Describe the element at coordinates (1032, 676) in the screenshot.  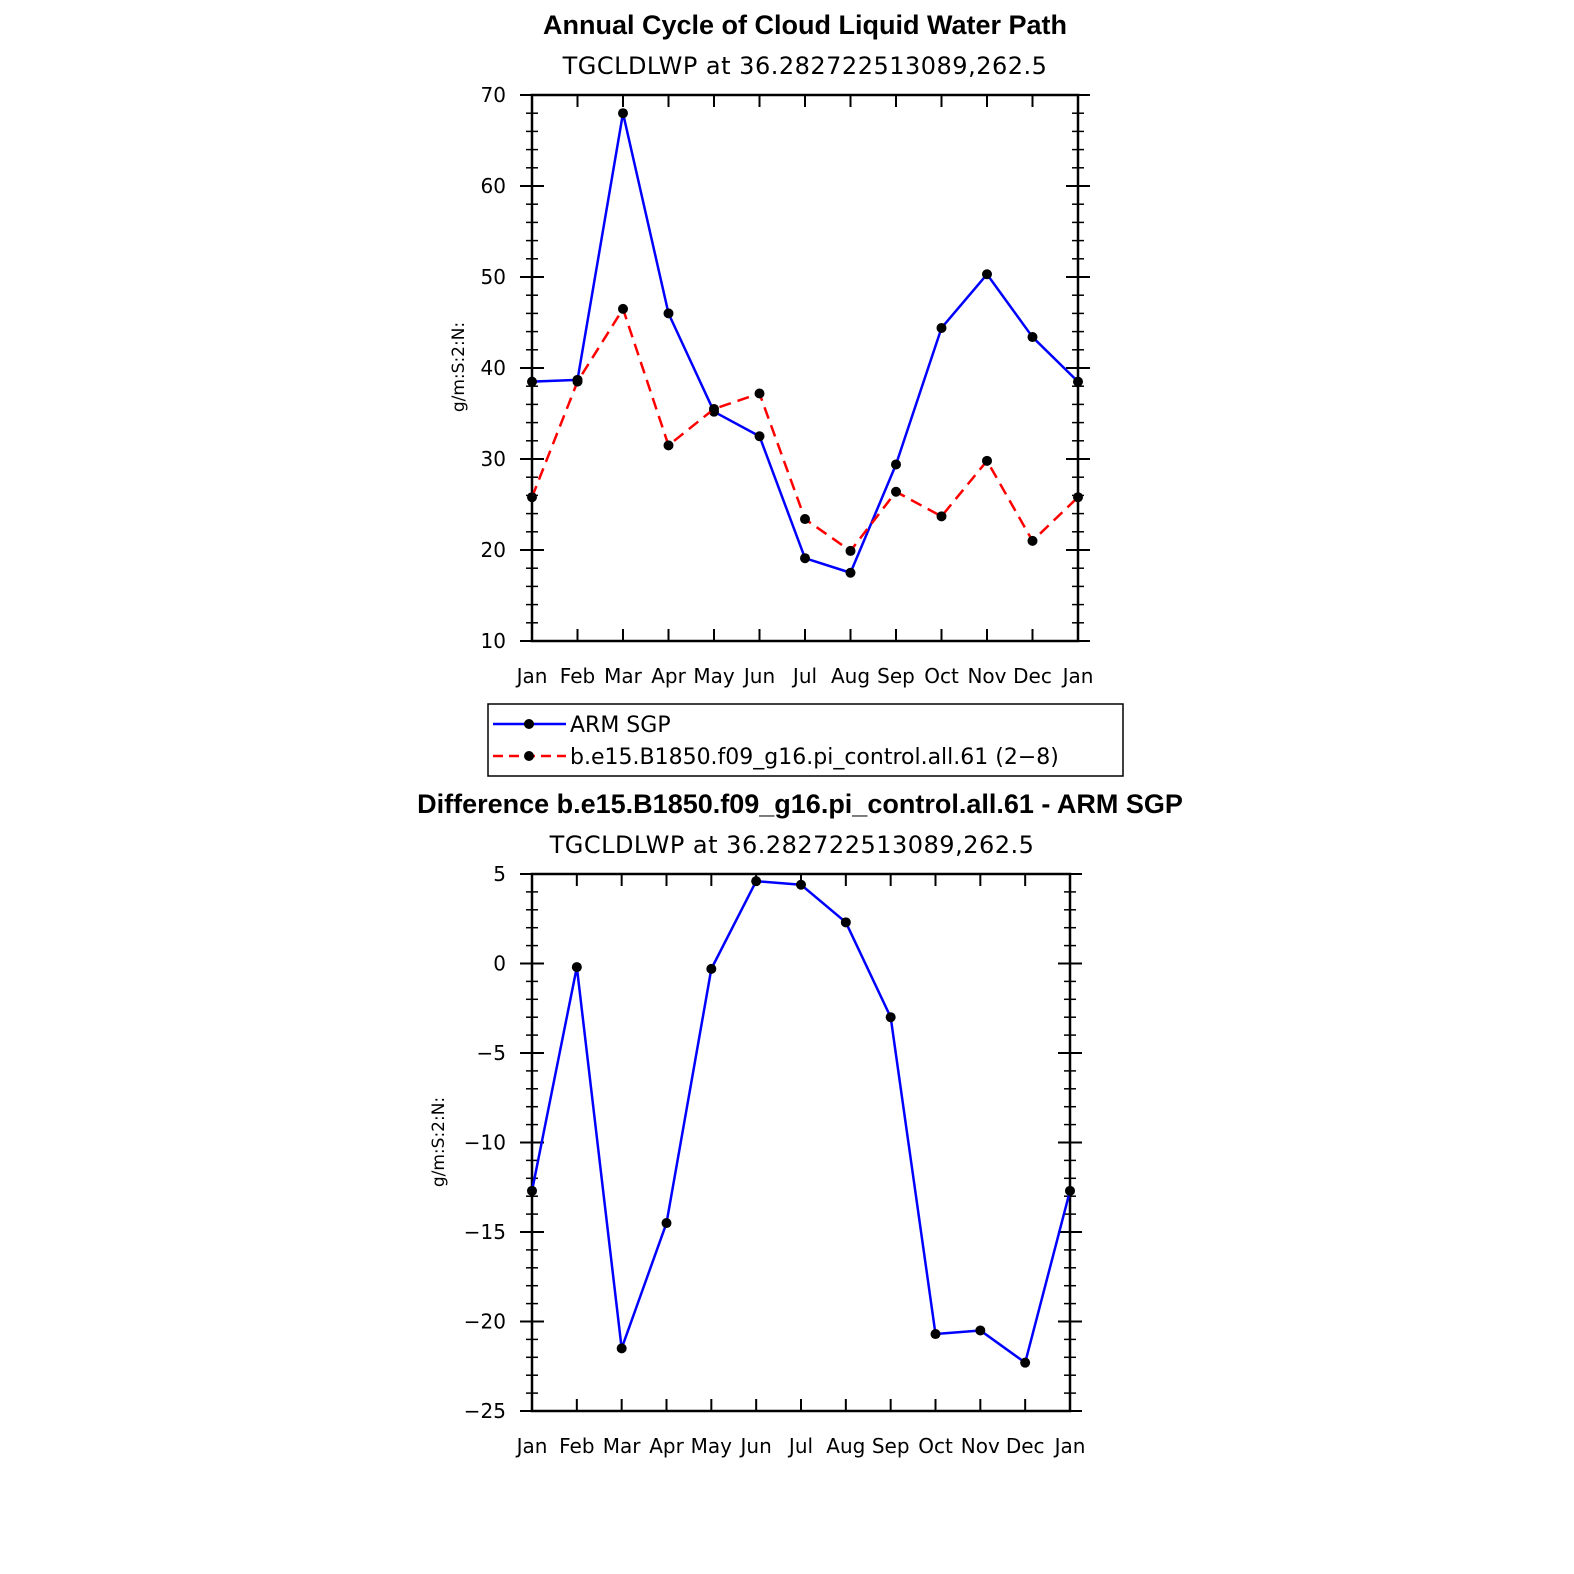
I see `chart1-x-tick-label: Dec` at that location.